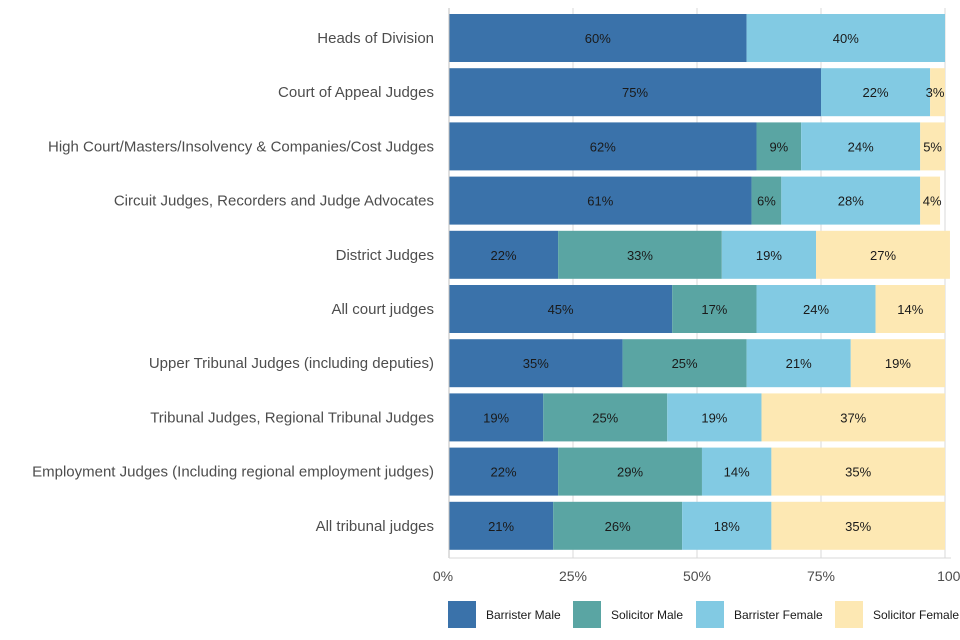 The width and height of the screenshot is (960, 640). I want to click on category-label: All court judges, so click(382, 309).